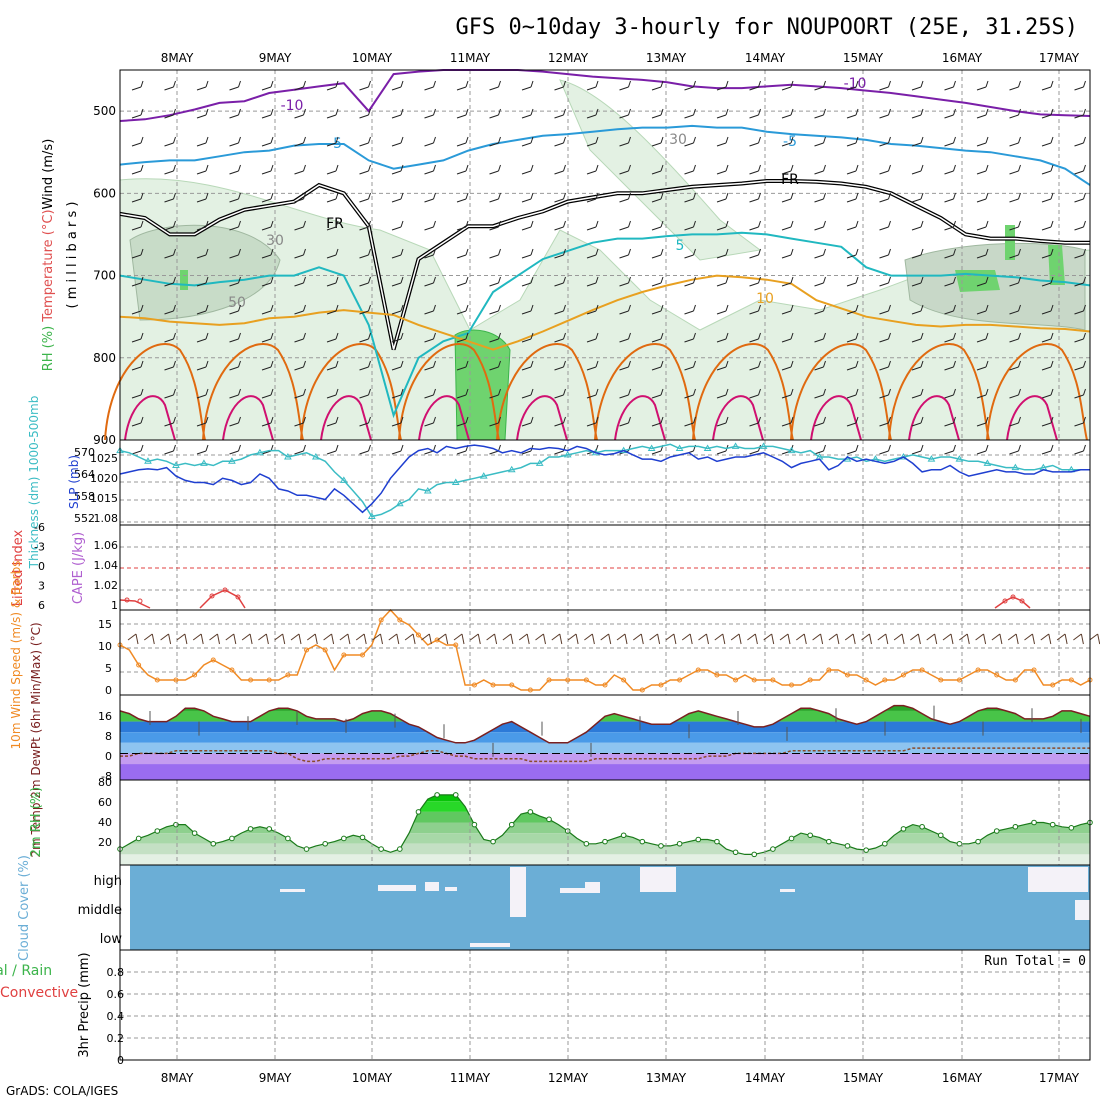 Image resolution: width=1100 pixels, height=1100 pixels. Describe the element at coordinates (36, 822) in the screenshot. I see `rh-ylabel-text: 2m RH (%)` at that location.